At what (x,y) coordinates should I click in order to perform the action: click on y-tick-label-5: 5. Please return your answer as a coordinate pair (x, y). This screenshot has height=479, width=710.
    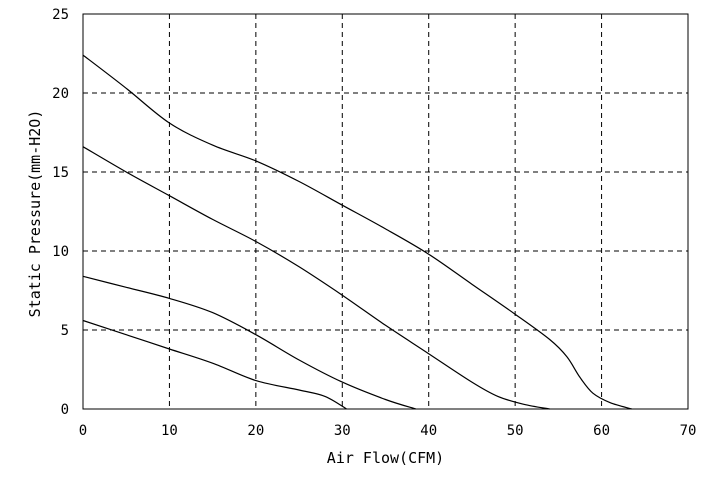
    Looking at the image, I should click on (65, 331).